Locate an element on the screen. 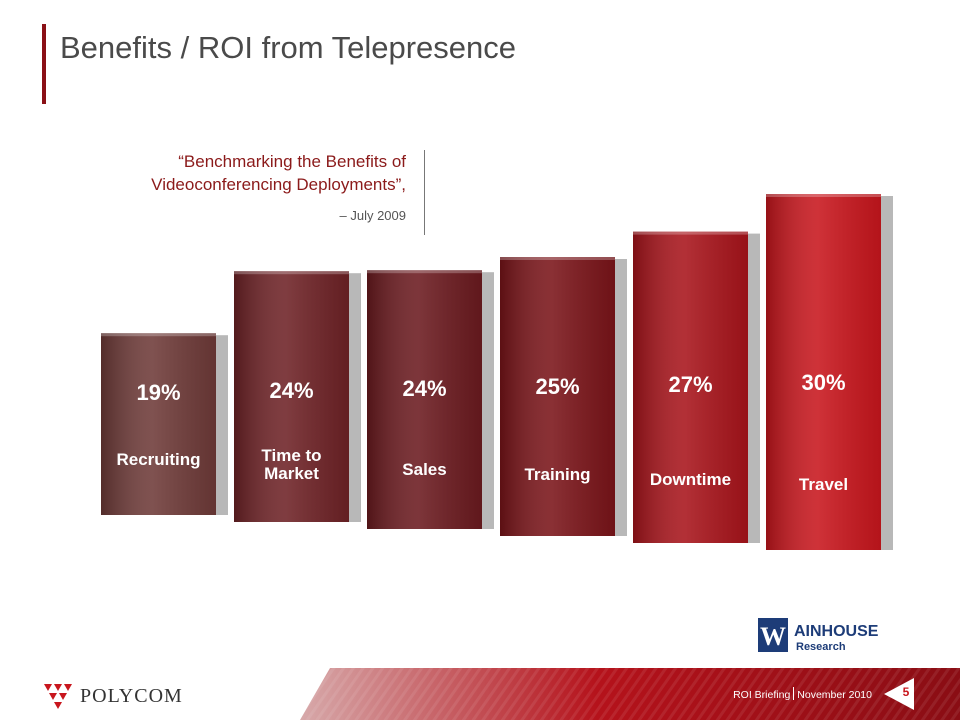 The height and width of the screenshot is (720, 960). bar-category-label: Travel is located at coordinates (823, 484).